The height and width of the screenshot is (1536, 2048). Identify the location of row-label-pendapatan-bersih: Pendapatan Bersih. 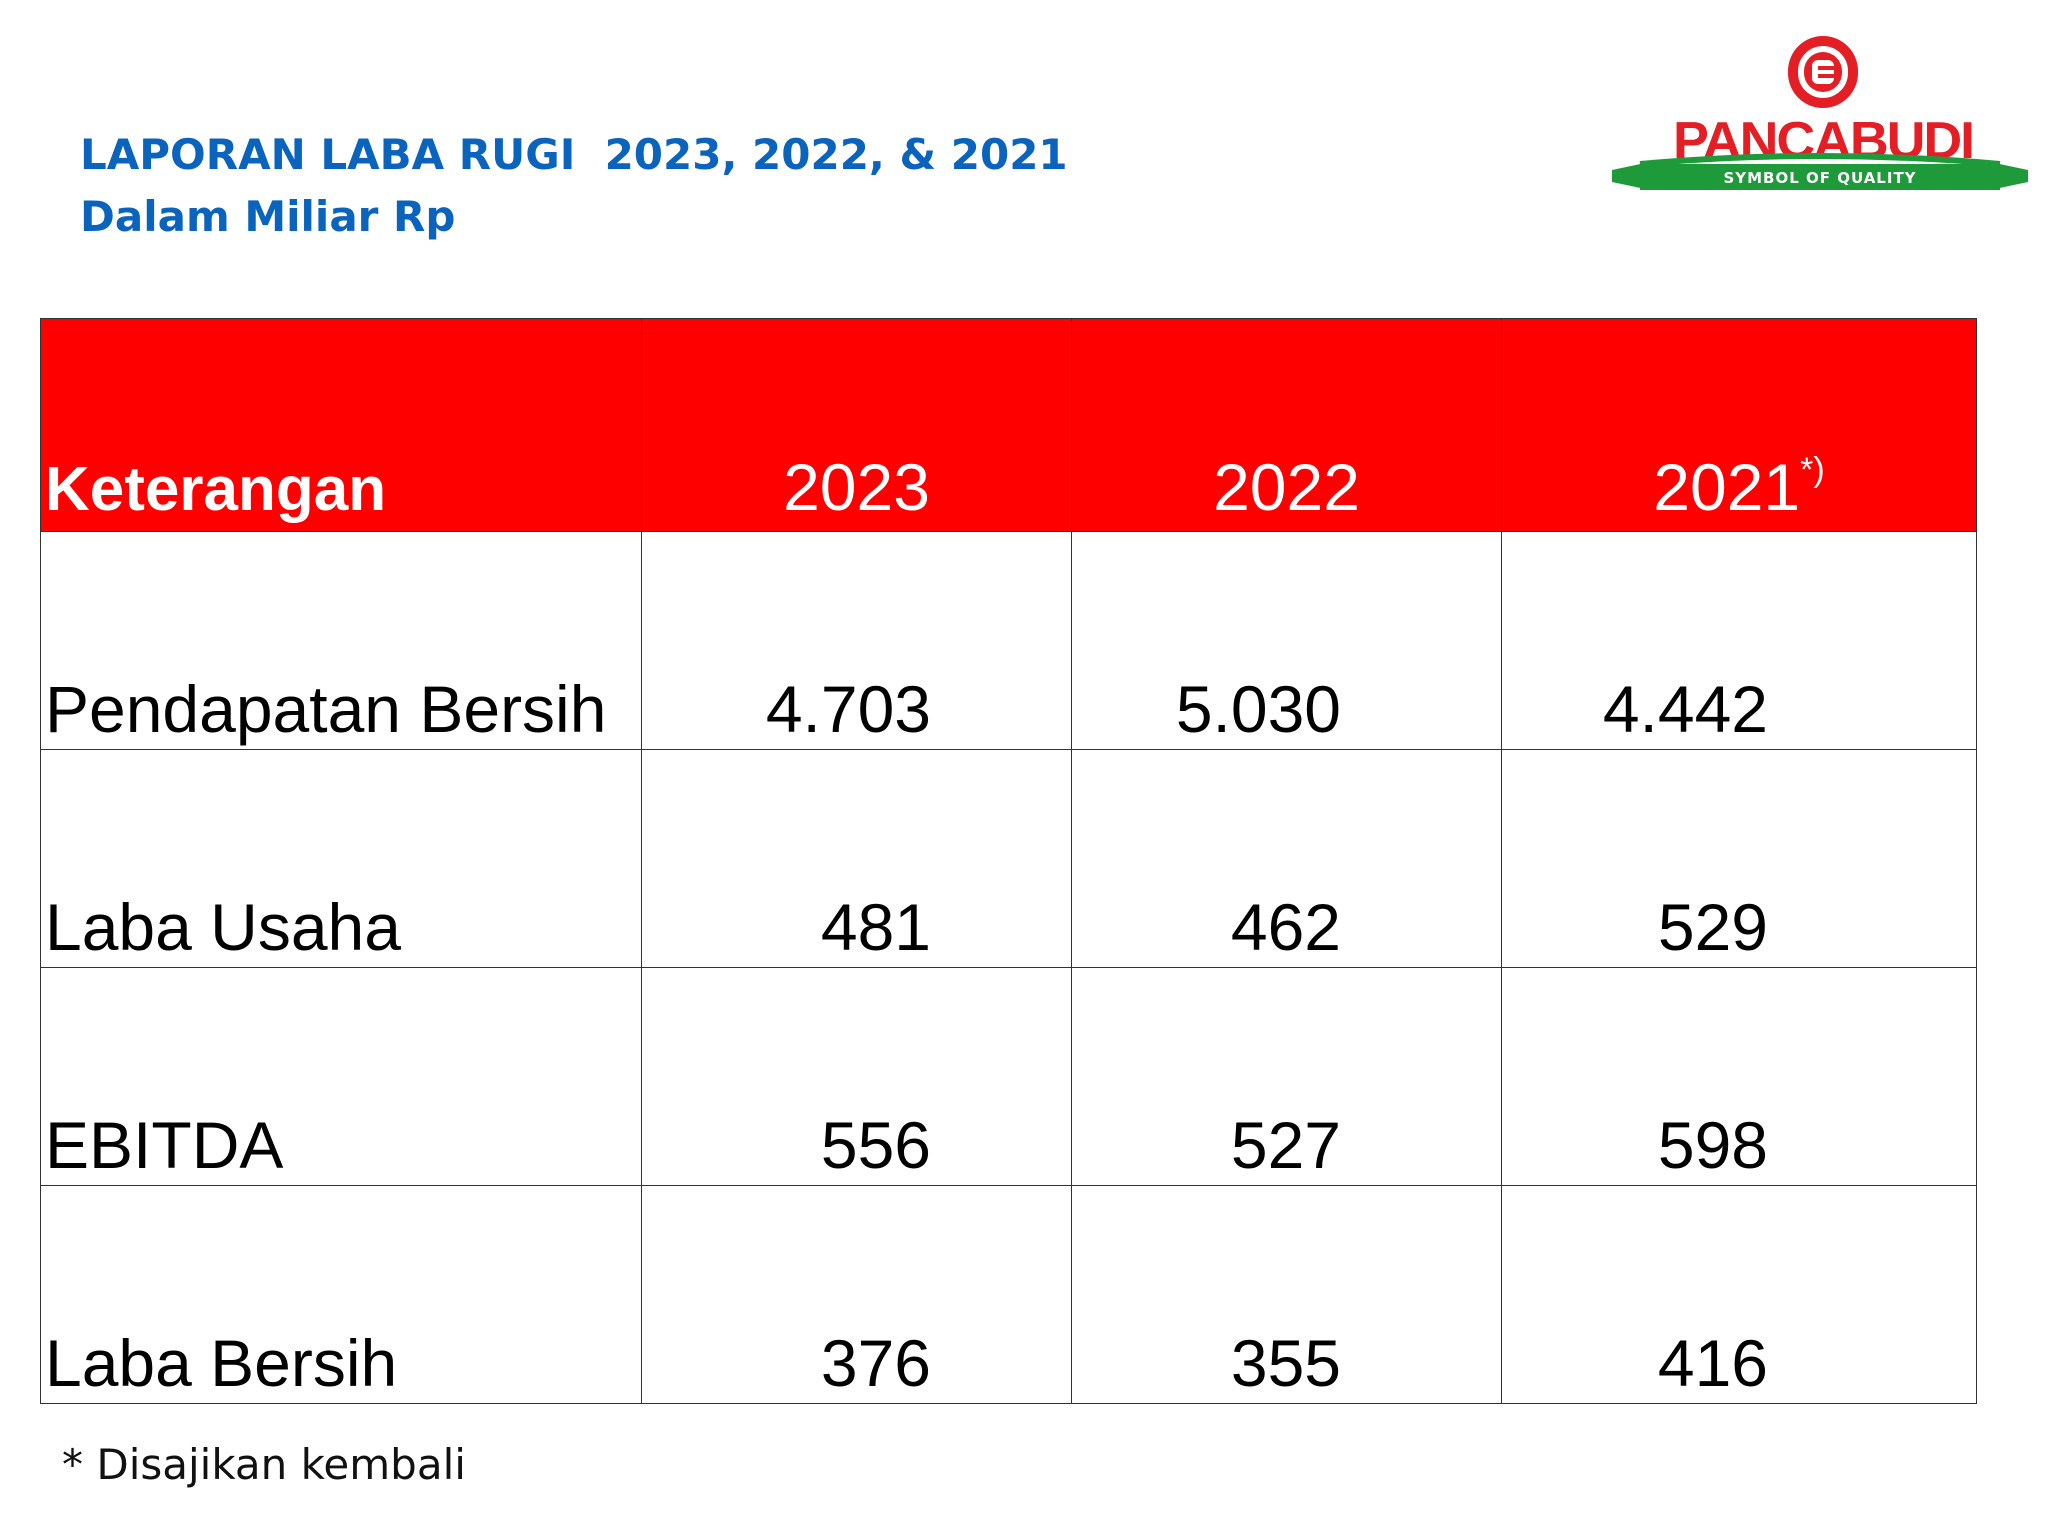
(341, 640).